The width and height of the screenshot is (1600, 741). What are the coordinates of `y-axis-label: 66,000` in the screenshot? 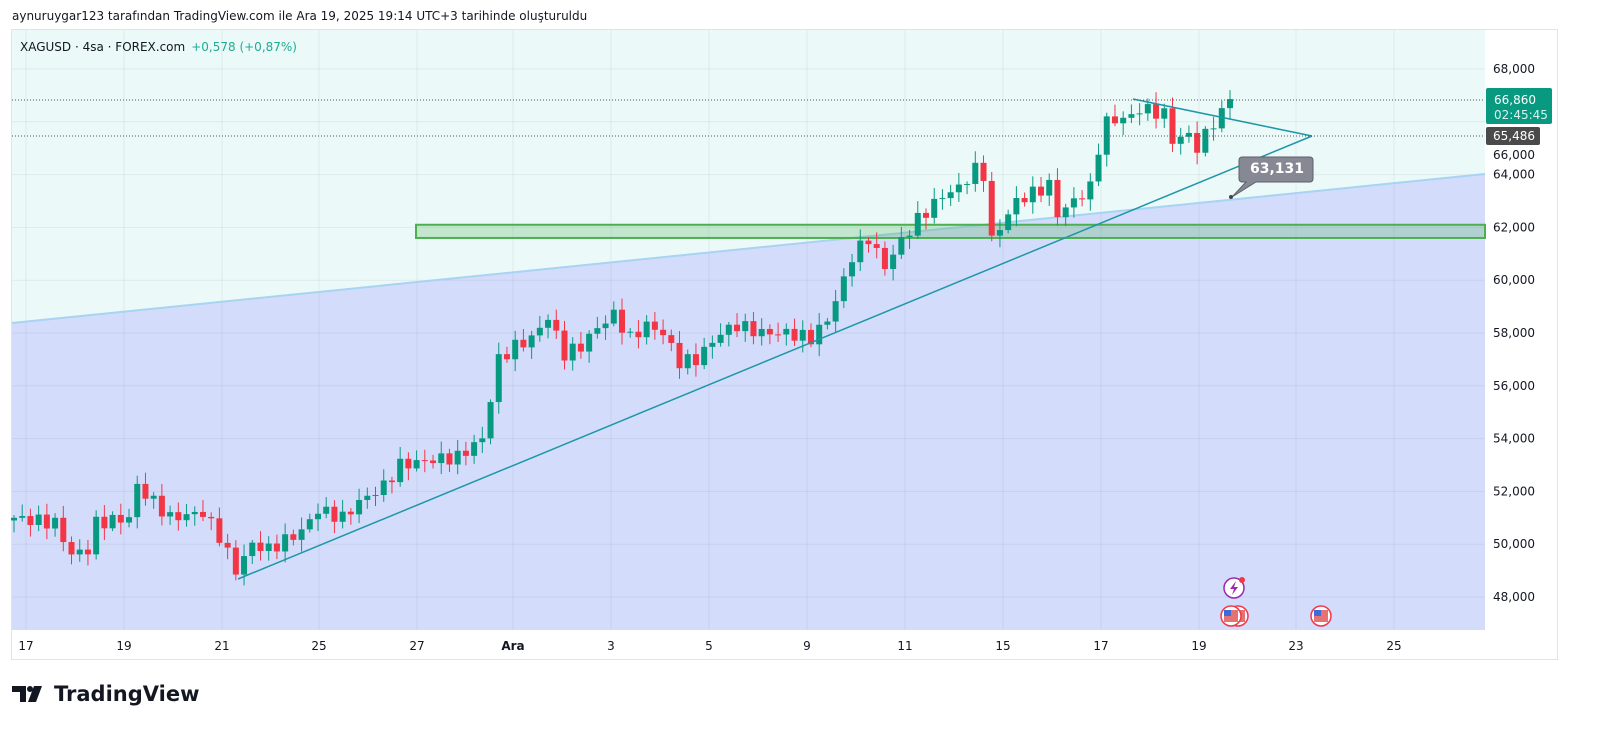 It's located at (1514, 155).